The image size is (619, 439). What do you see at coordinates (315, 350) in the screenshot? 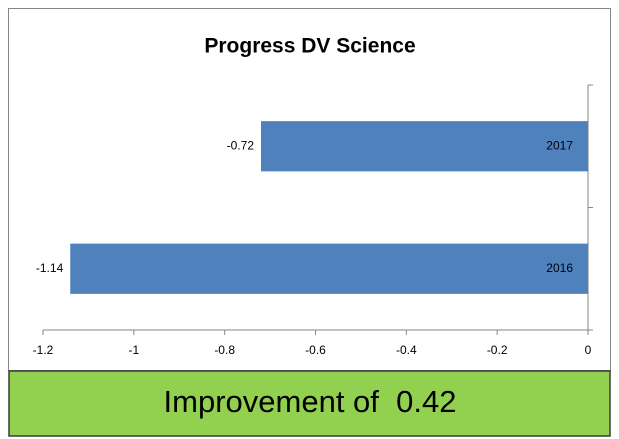
I see `x-tick-label: -0.6` at bounding box center [315, 350].